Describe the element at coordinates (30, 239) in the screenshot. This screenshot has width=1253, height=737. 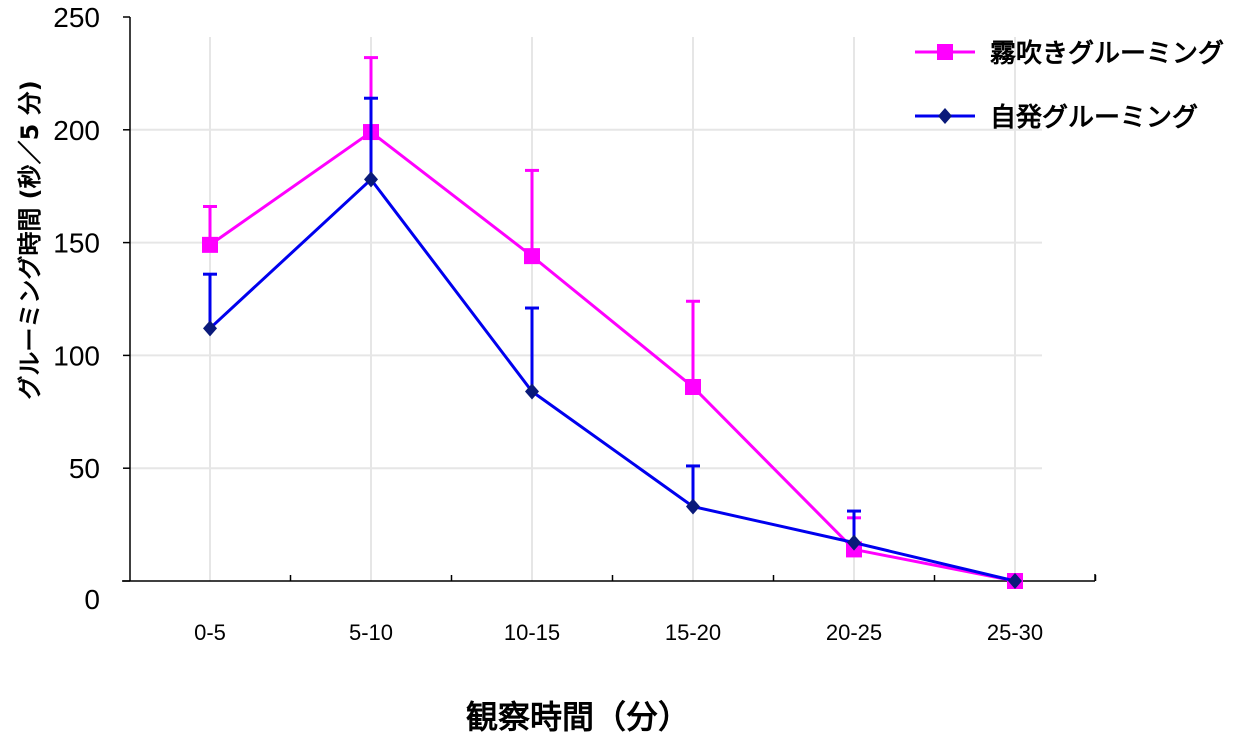
I see `y-axis-title: グルーミング時間 (秒／5 分)` at that location.